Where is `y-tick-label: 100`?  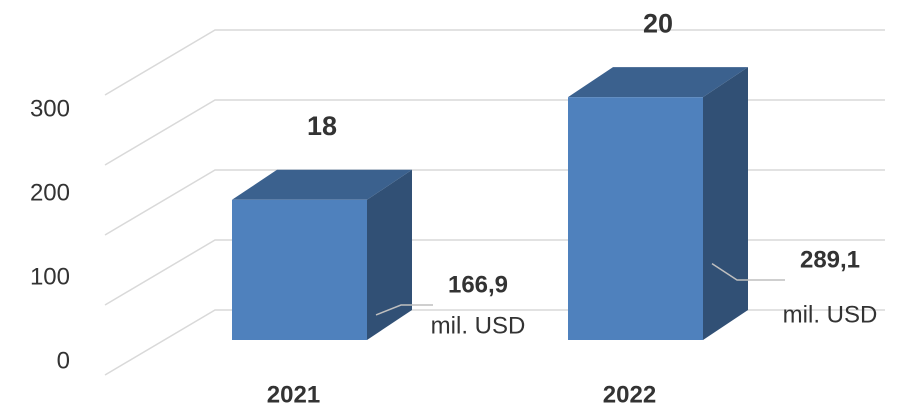 y-tick-label: 100 is located at coordinates (50, 276).